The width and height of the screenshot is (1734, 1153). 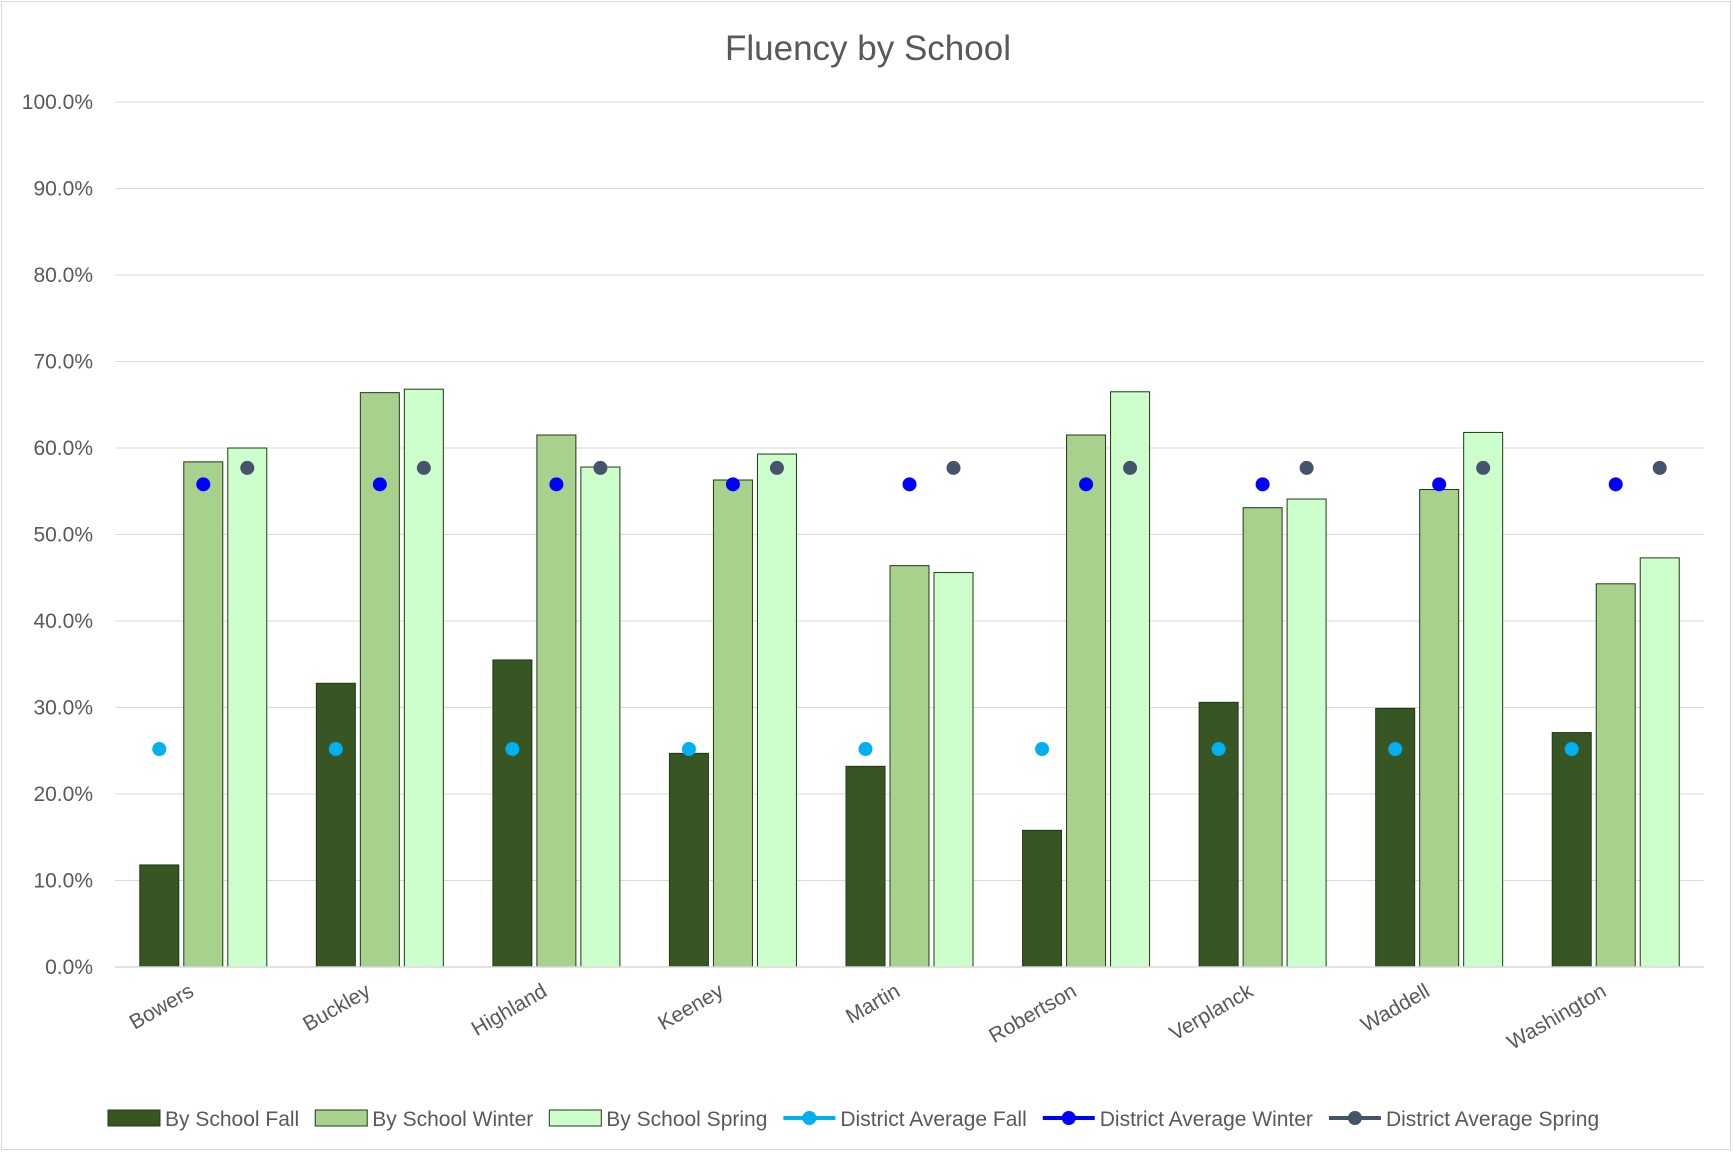 I want to click on marker-district-average-fall-highland, so click(x=512, y=749).